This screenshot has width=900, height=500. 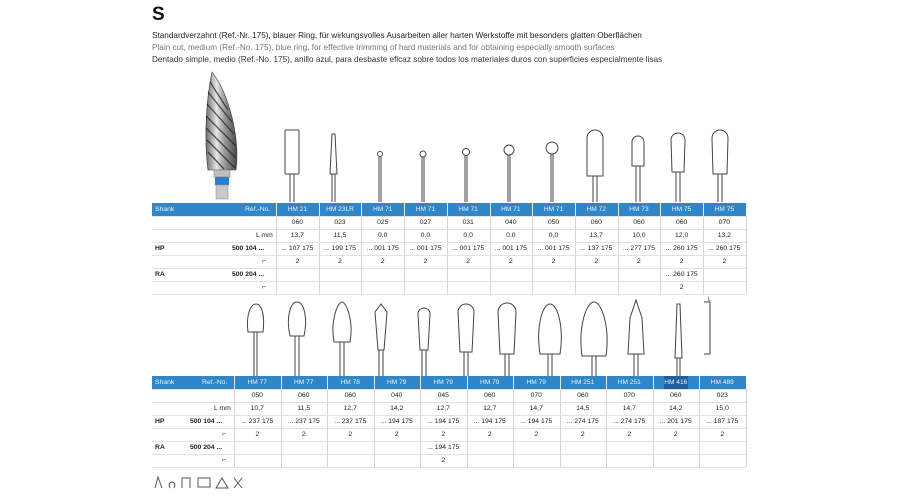 I want to click on length-cell: 10,7, so click(x=257, y=408).